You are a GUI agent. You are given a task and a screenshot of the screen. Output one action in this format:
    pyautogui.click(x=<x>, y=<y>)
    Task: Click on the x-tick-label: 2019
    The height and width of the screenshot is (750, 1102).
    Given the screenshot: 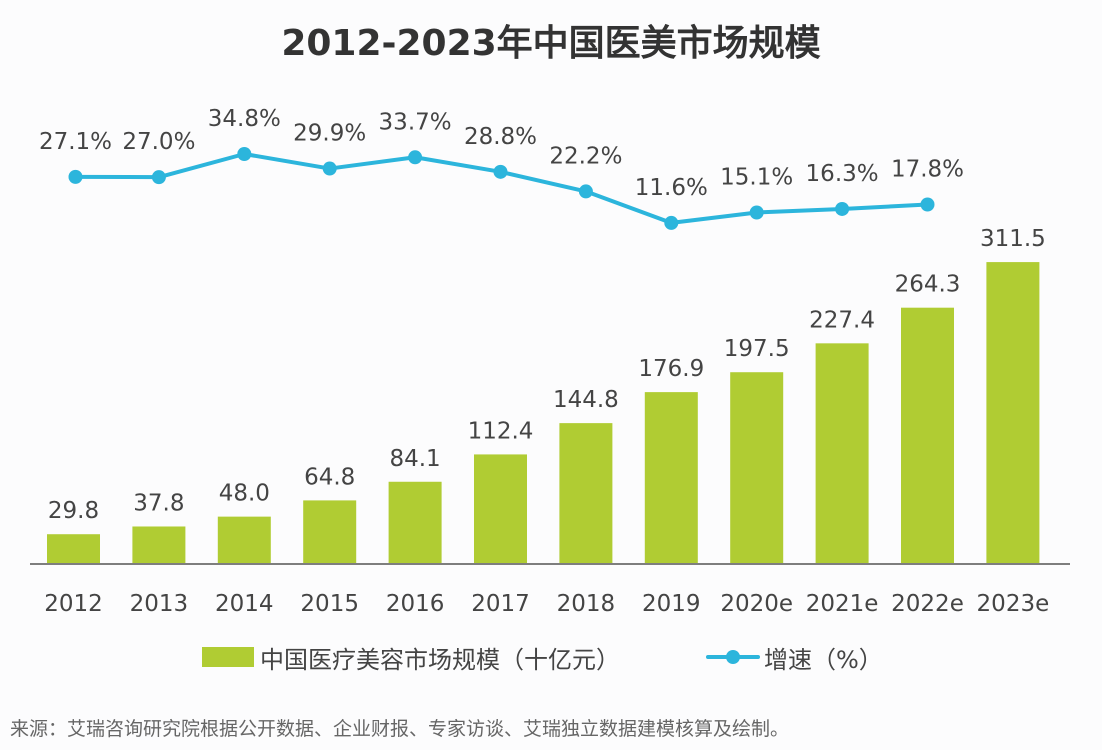 What is the action you would take?
    pyautogui.click(x=671, y=604)
    